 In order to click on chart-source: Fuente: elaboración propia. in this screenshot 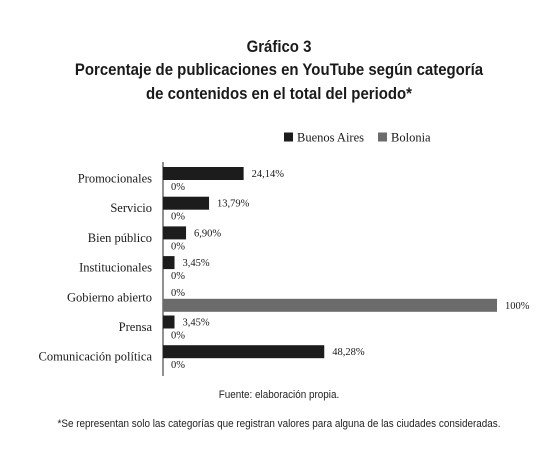, I will do `click(279, 395)`.